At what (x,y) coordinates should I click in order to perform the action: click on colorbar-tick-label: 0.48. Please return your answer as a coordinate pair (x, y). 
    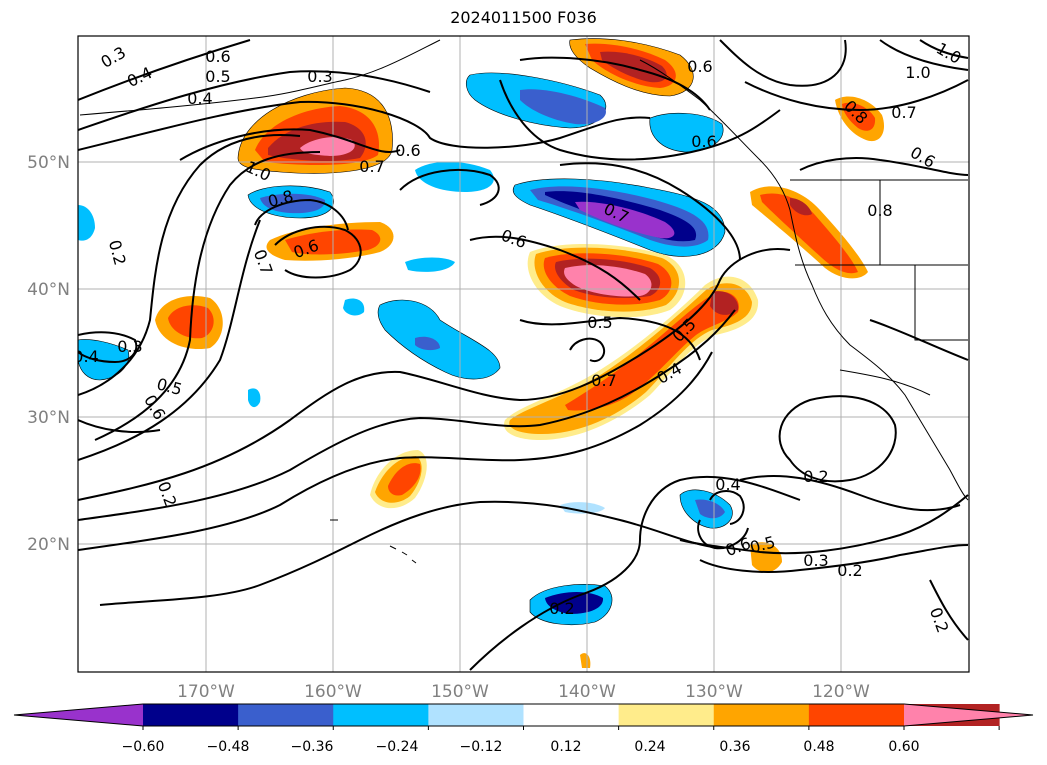
    Looking at the image, I should click on (818, 747).